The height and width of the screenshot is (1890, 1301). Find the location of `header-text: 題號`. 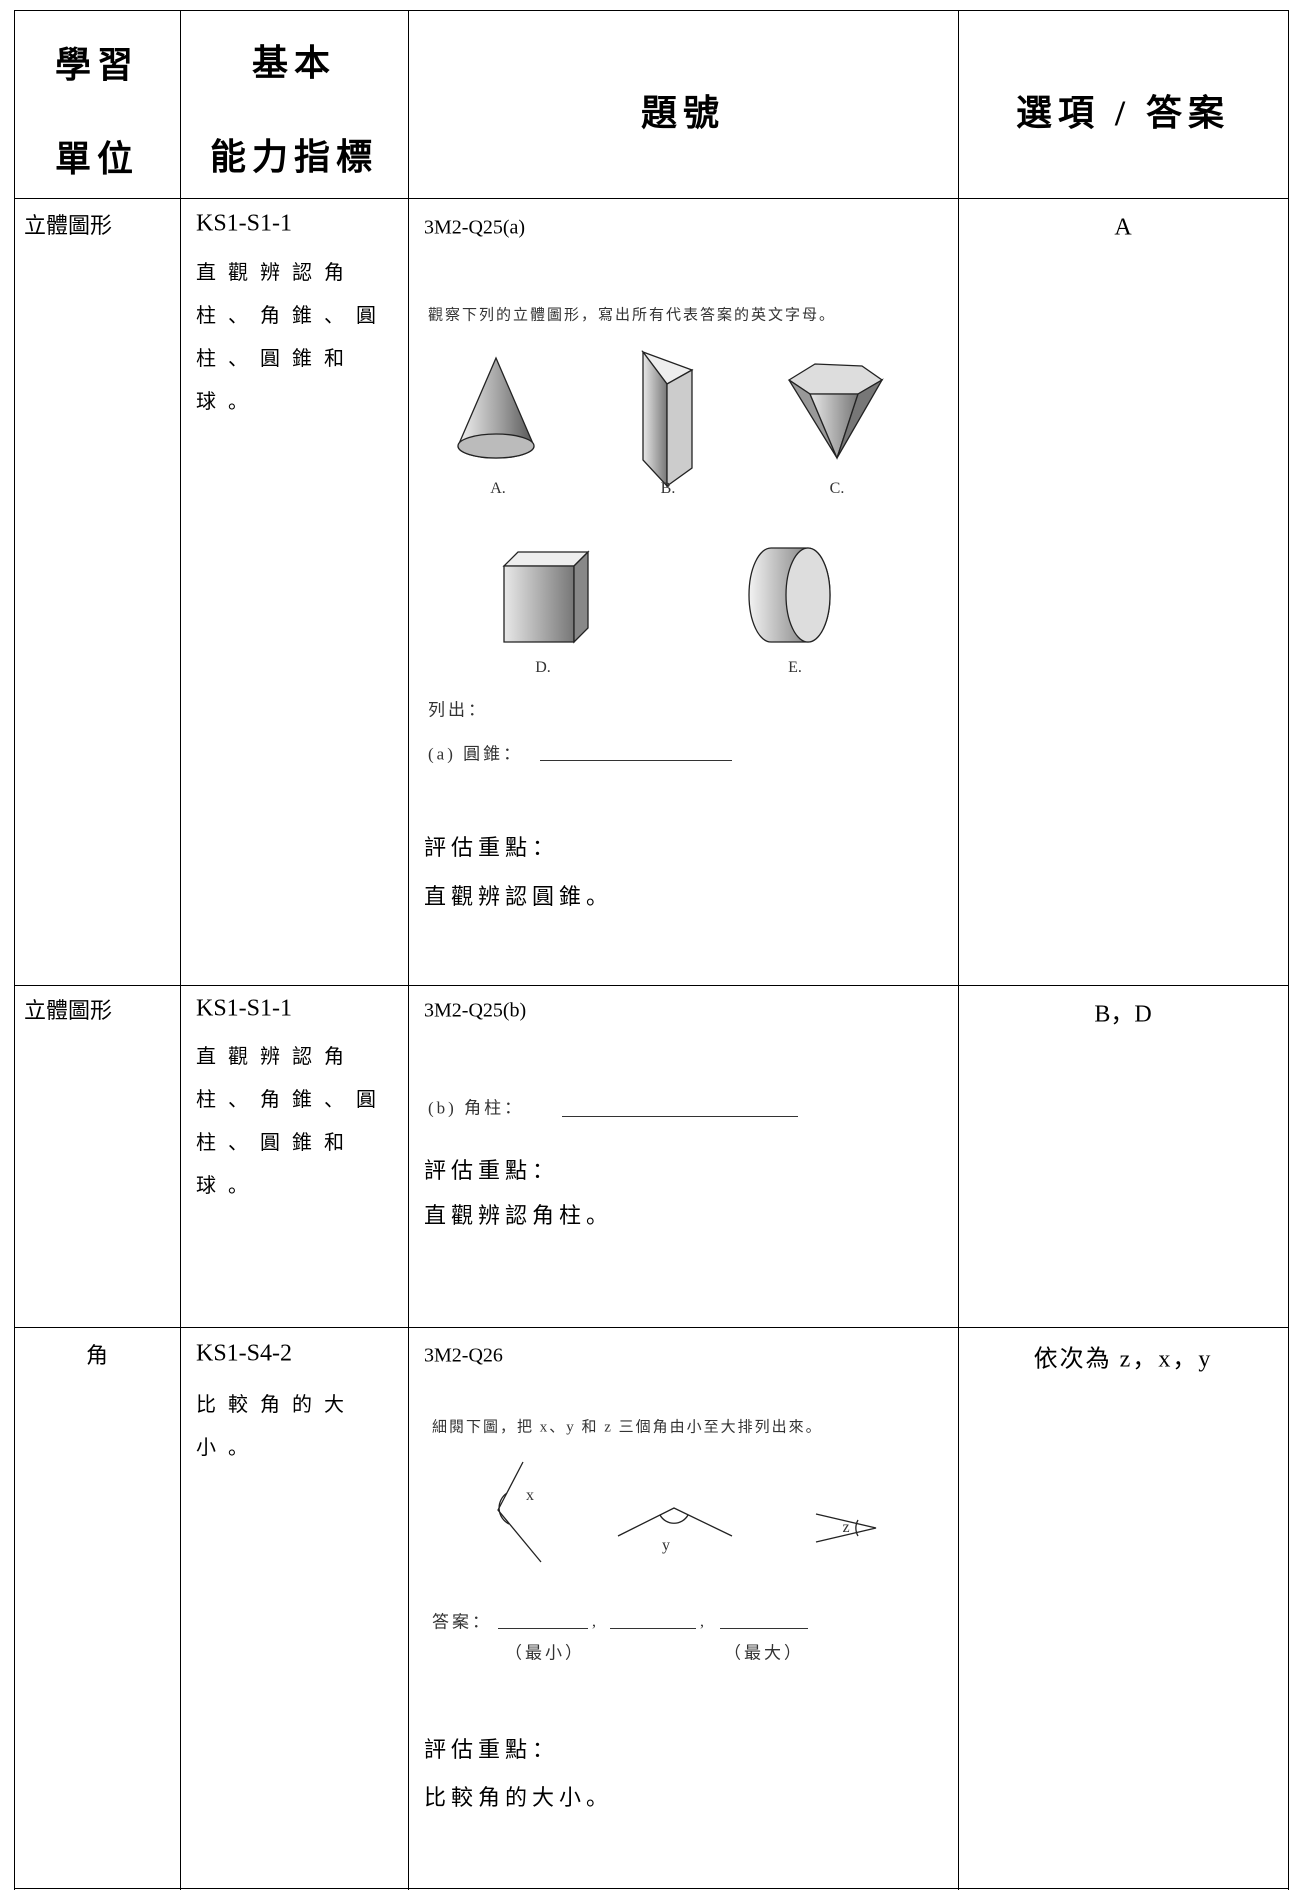

header-text: 題號 is located at coordinates (683, 113).